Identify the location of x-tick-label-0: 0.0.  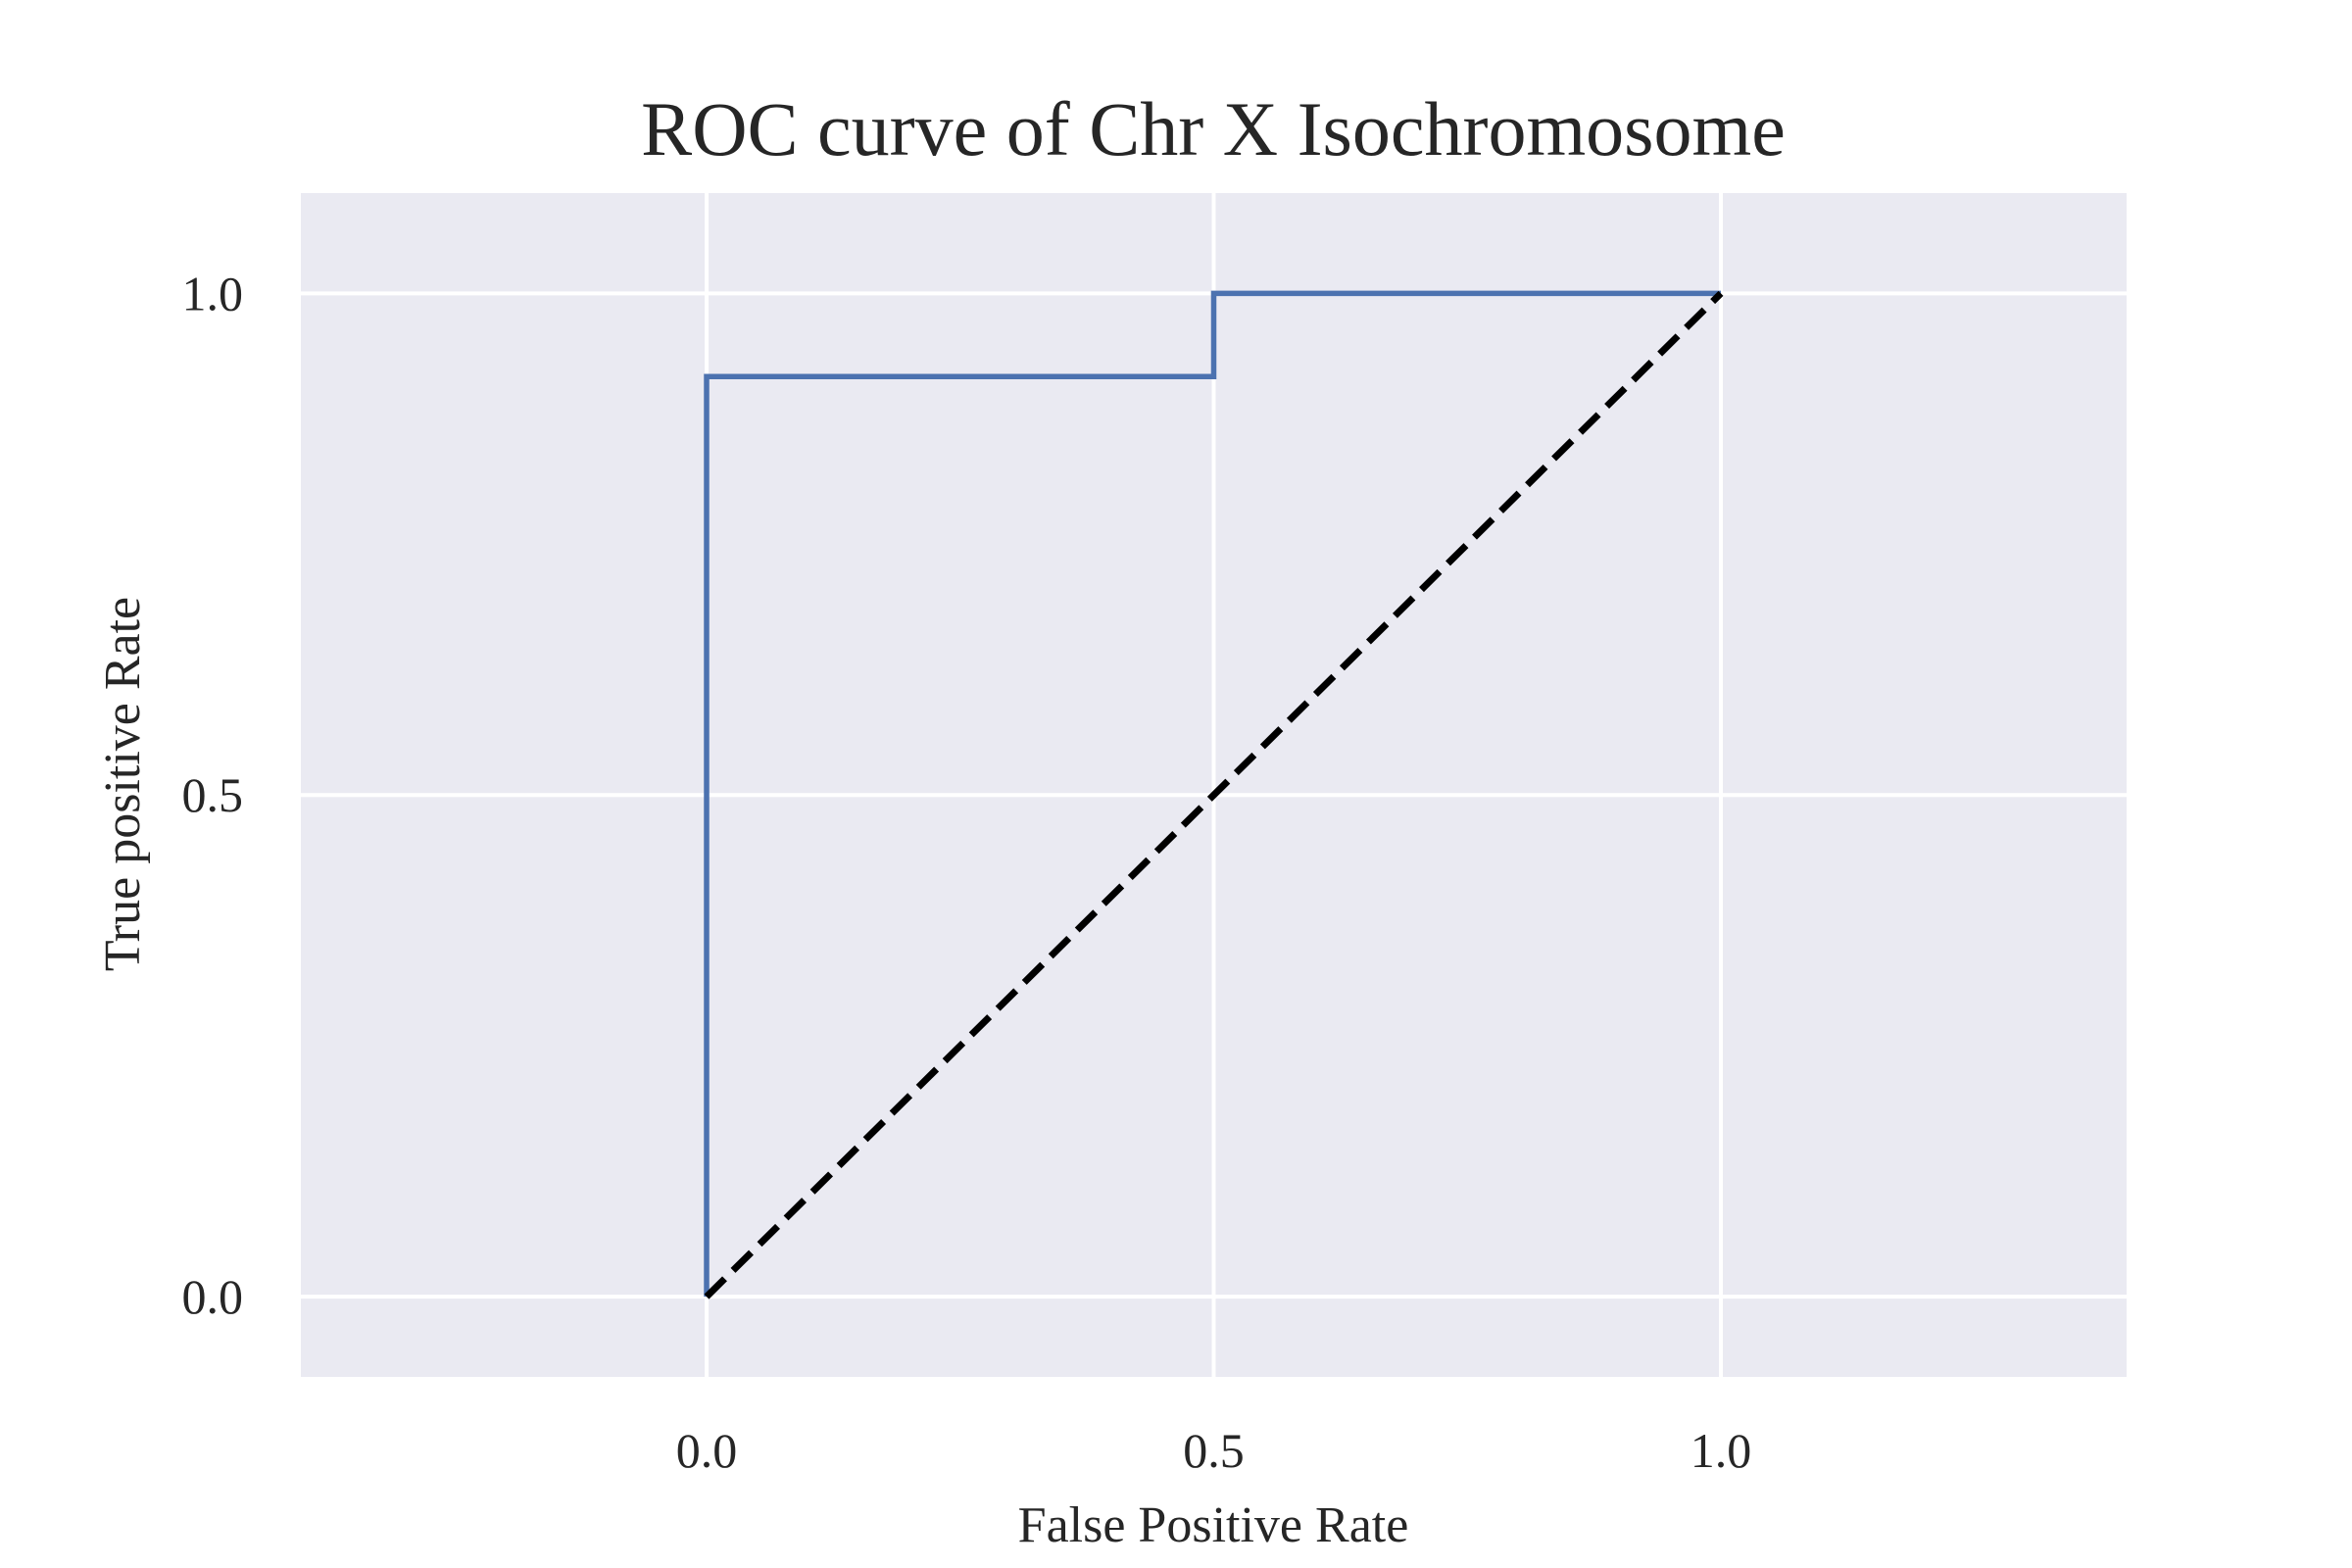
(707, 1450).